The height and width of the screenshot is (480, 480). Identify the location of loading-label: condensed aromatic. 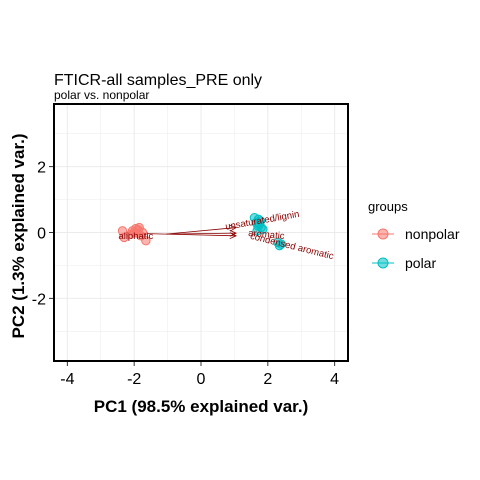
(292, 246).